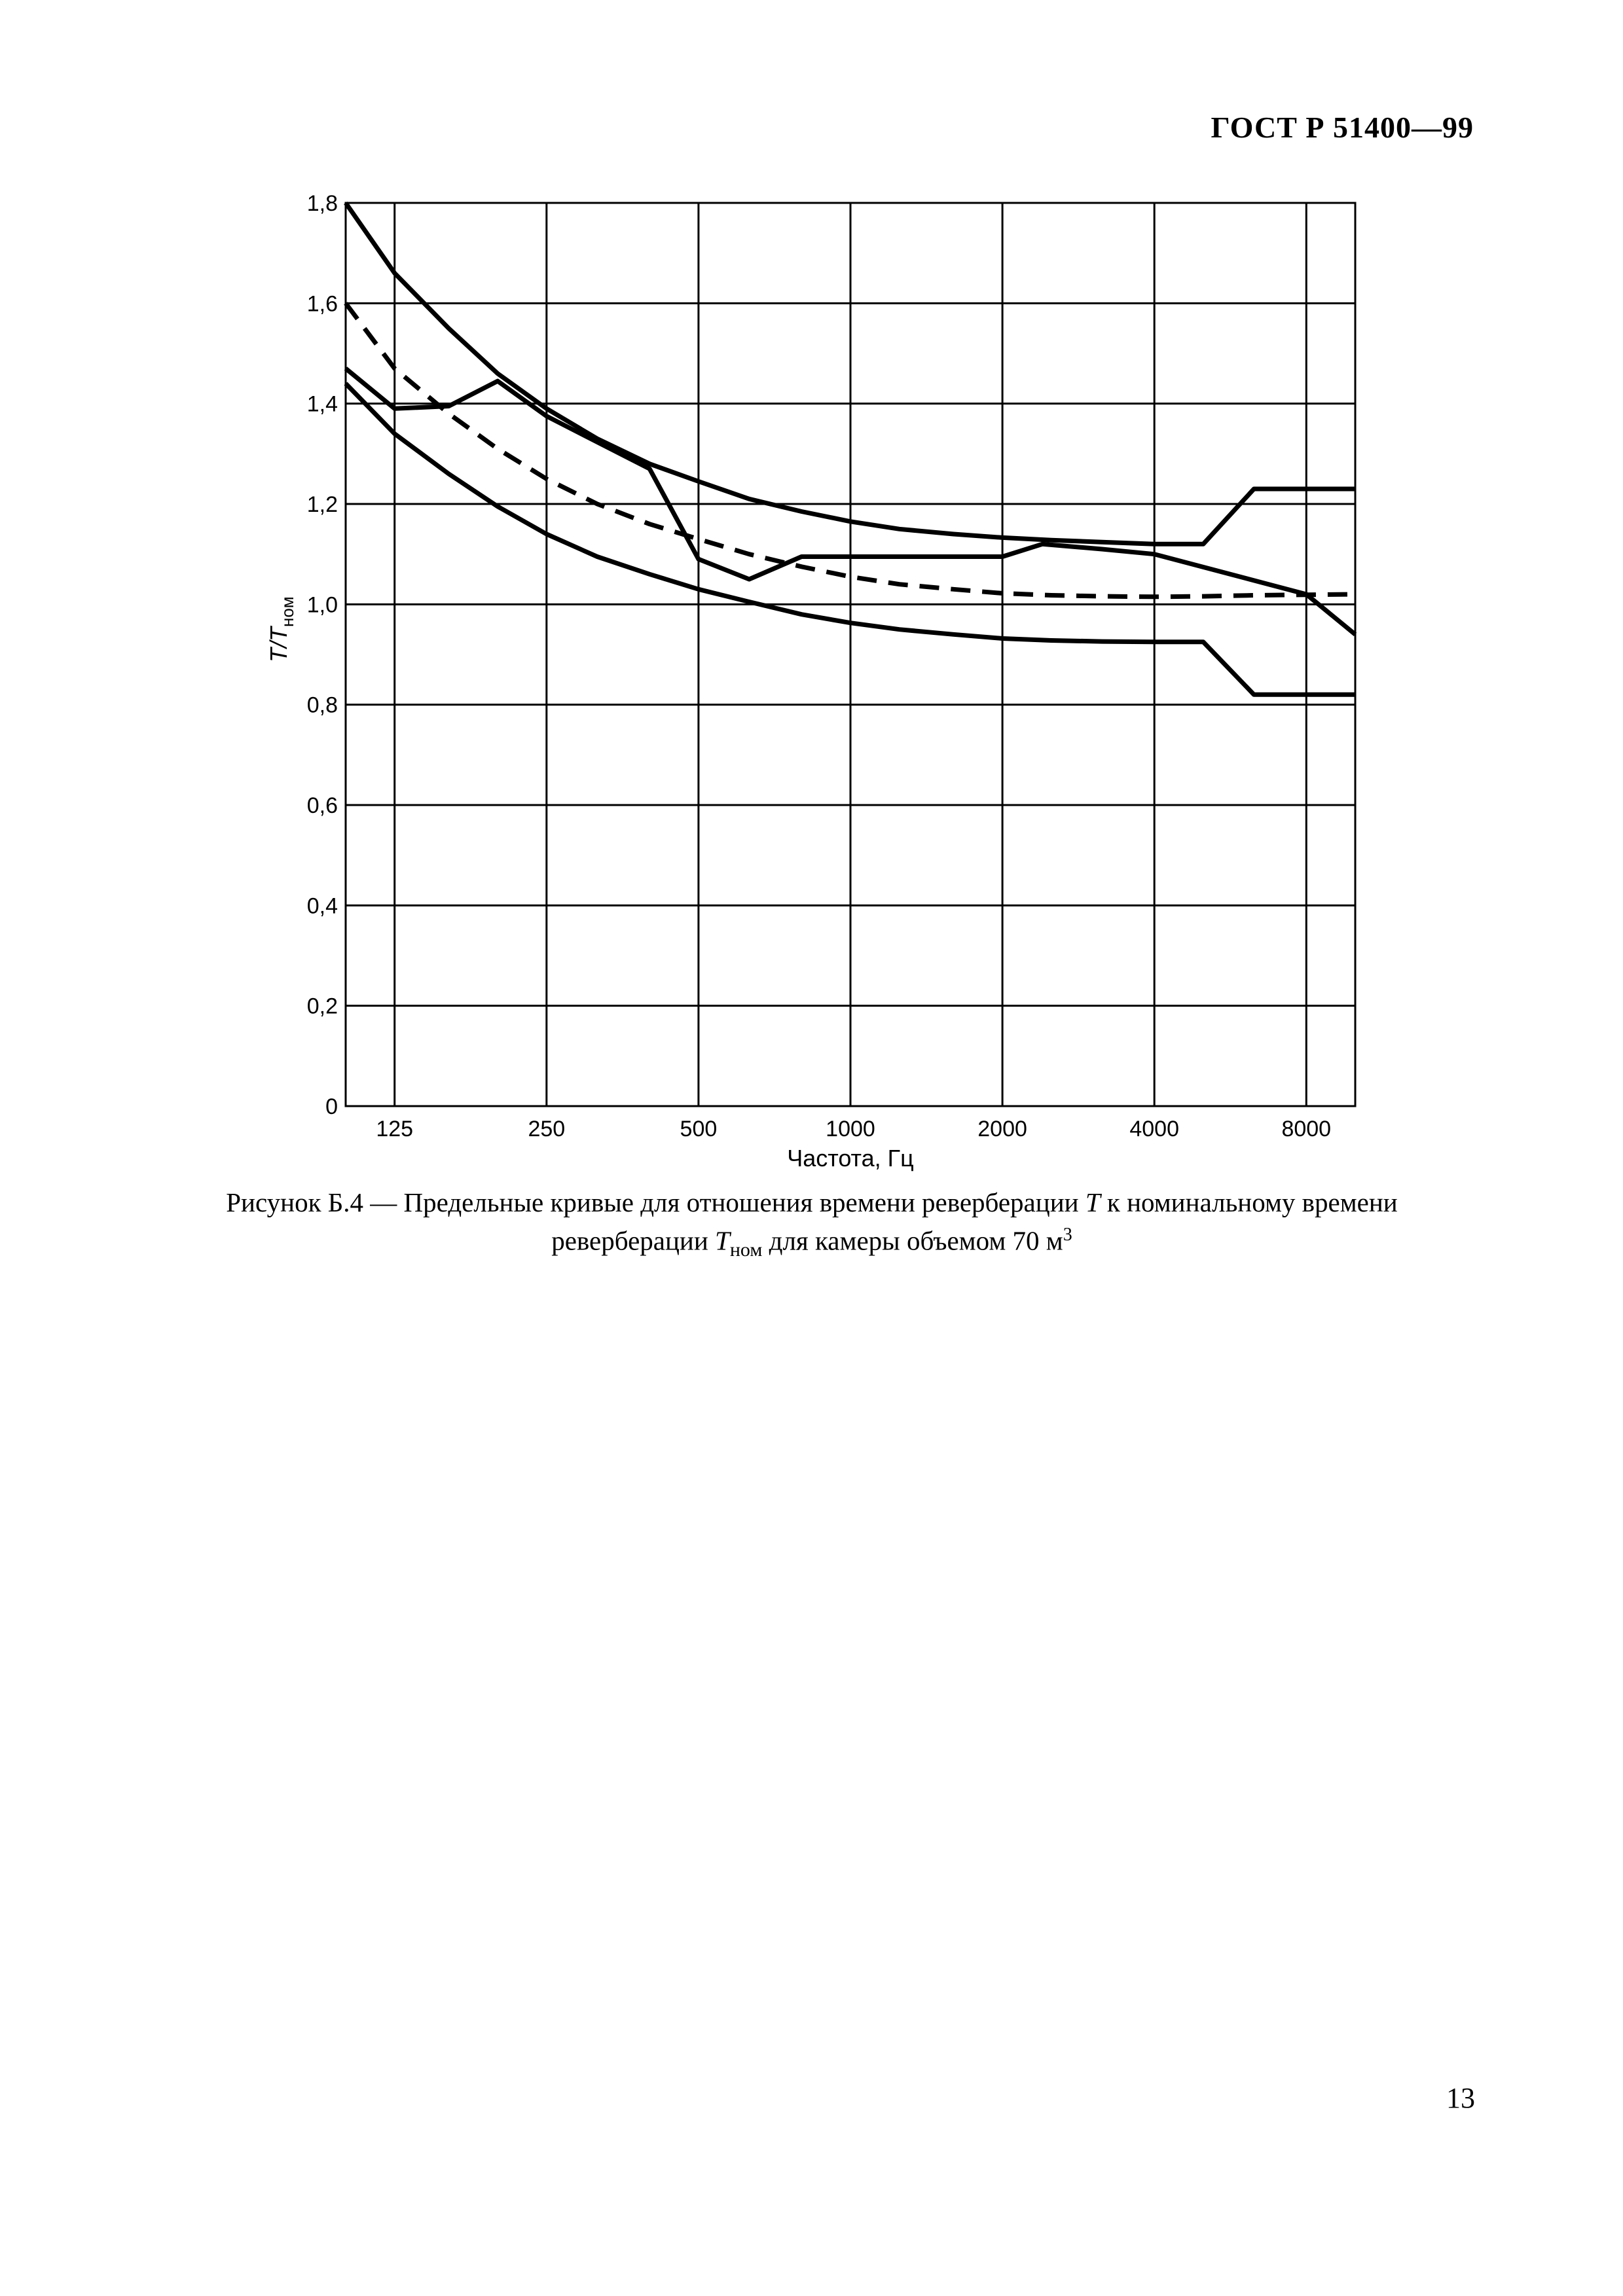  Describe the element at coordinates (850, 1158) in the screenshot. I see `x-axis-label: Частота, Гц` at that location.